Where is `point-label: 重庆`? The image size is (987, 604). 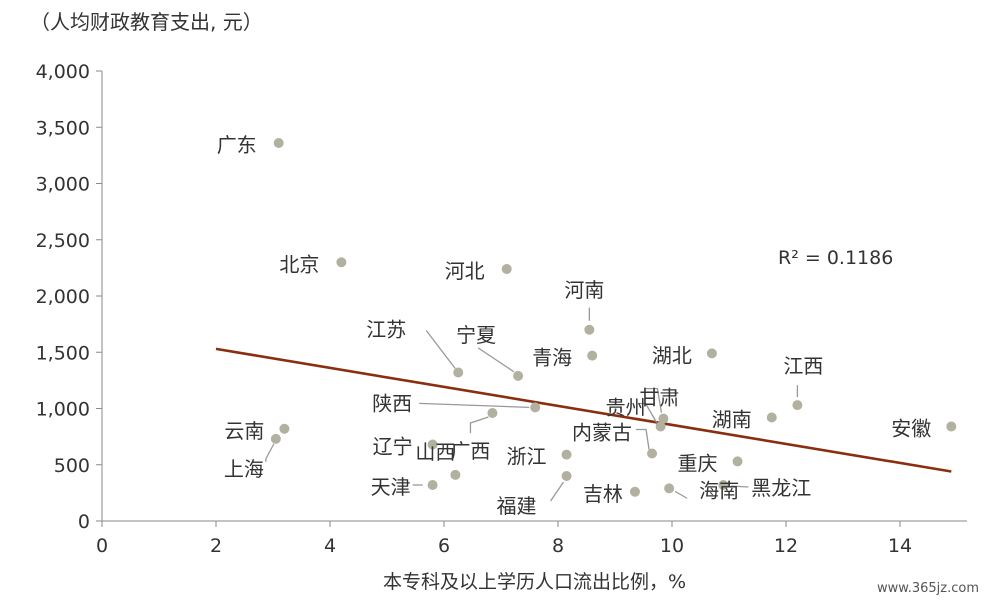 point-label: 重庆 is located at coordinates (698, 463).